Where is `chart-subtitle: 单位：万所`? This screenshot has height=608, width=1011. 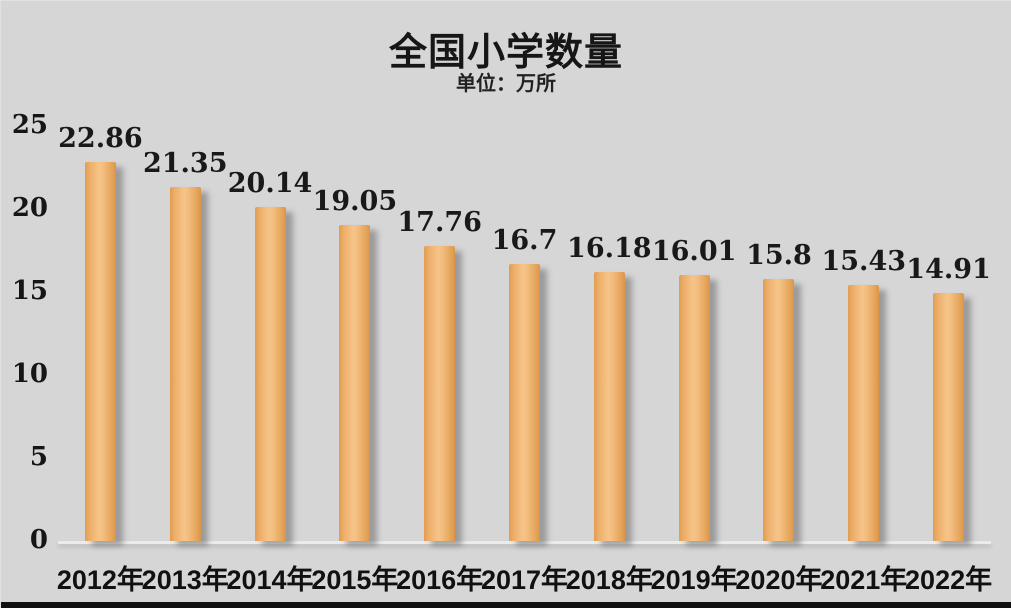
chart-subtitle: 单位：万所 is located at coordinates (506, 84).